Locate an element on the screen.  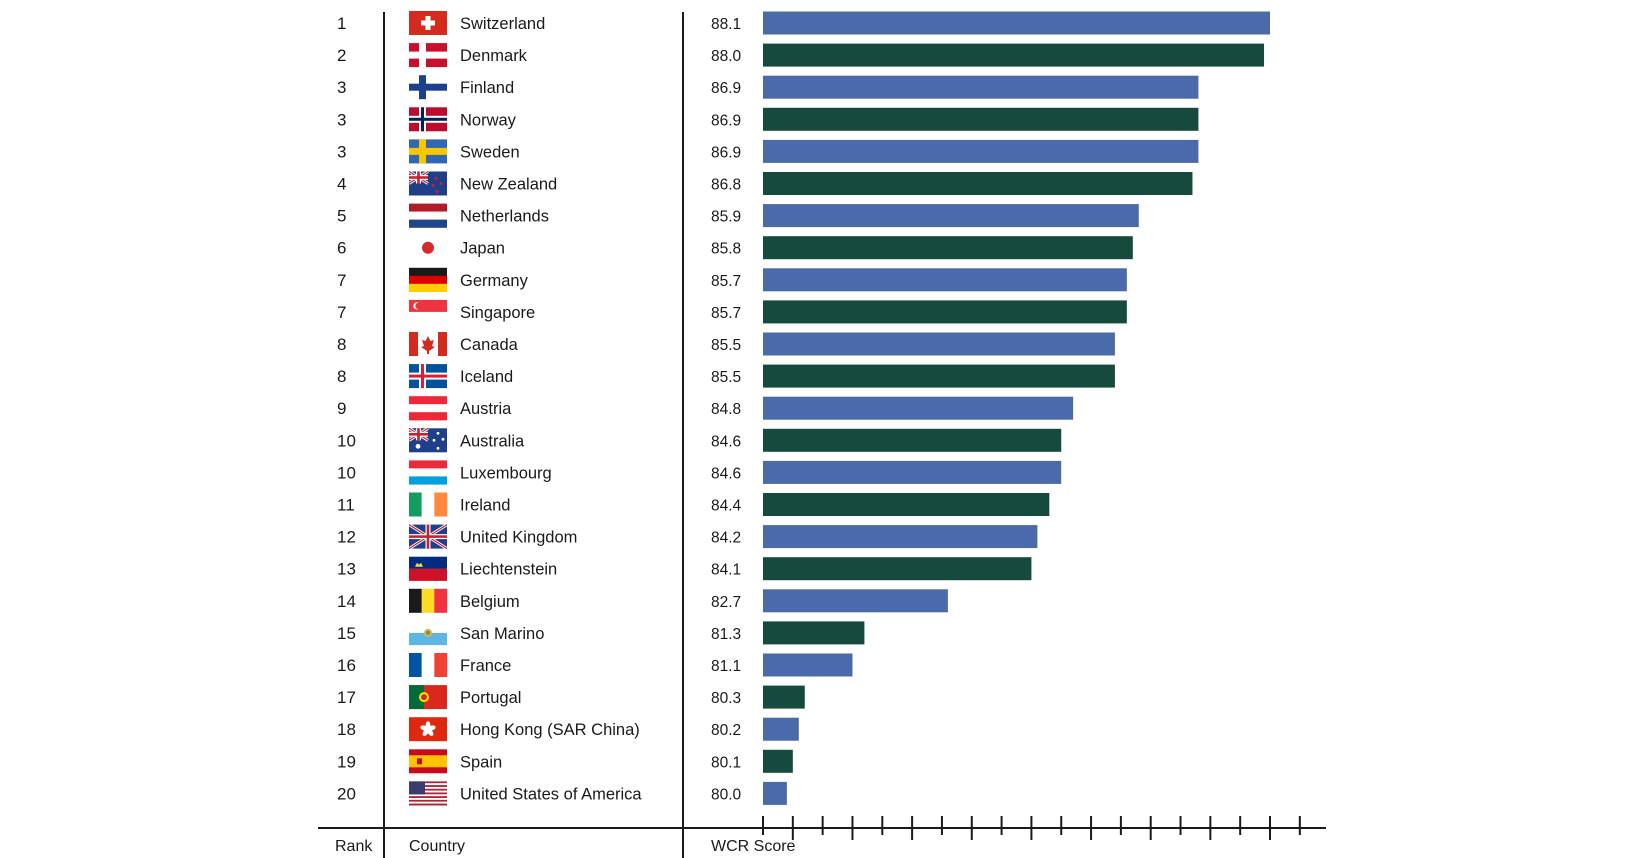
country-label: Singapore is located at coordinates (497, 313).